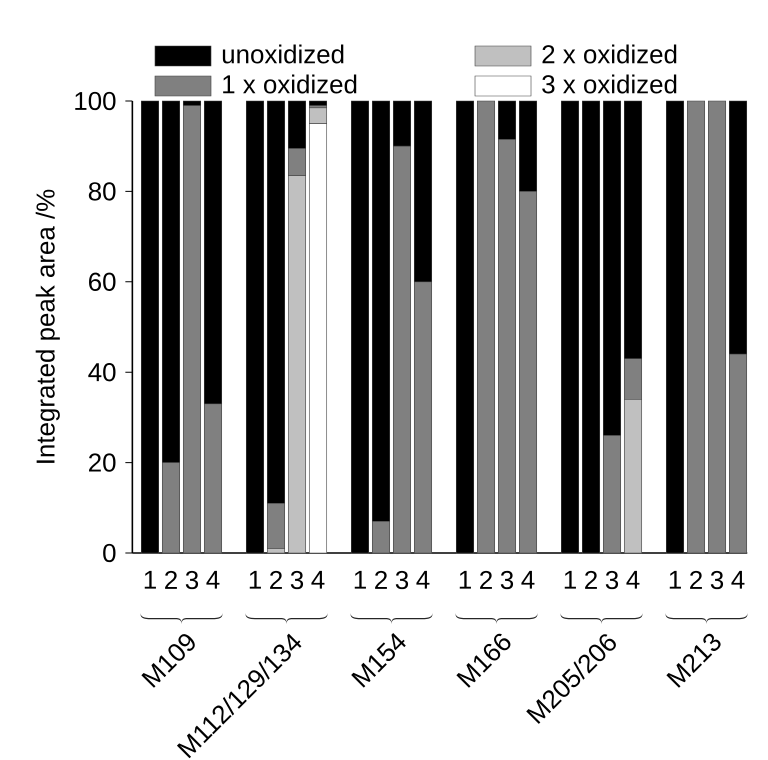 Image resolution: width=768 pixels, height=760 pixels. I want to click on y-tick-label: 60, so click(102, 281).